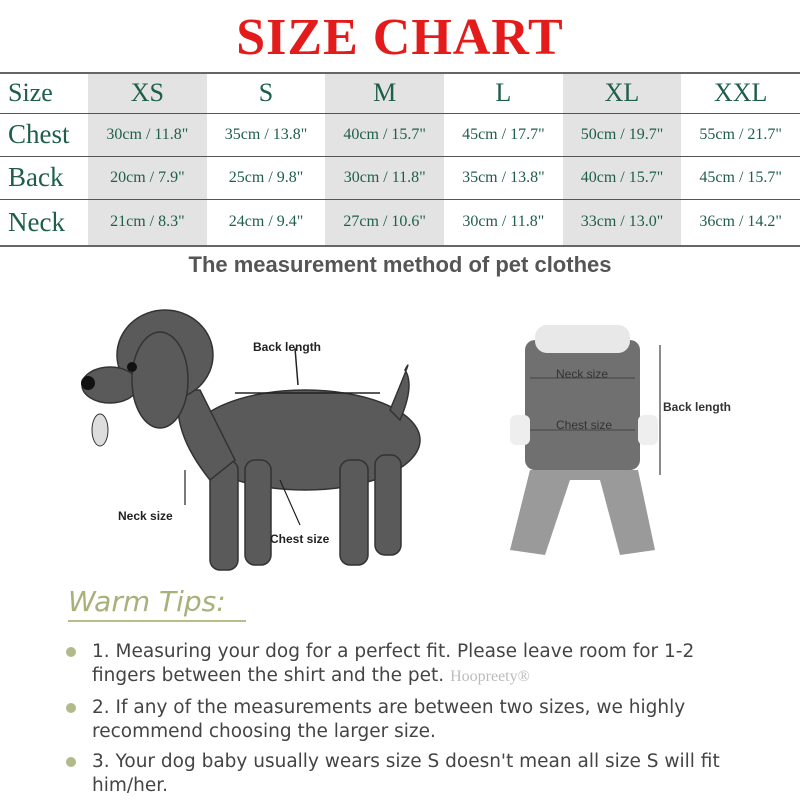  I want to click on table-cell: 24cm / 9.4", so click(266, 222).